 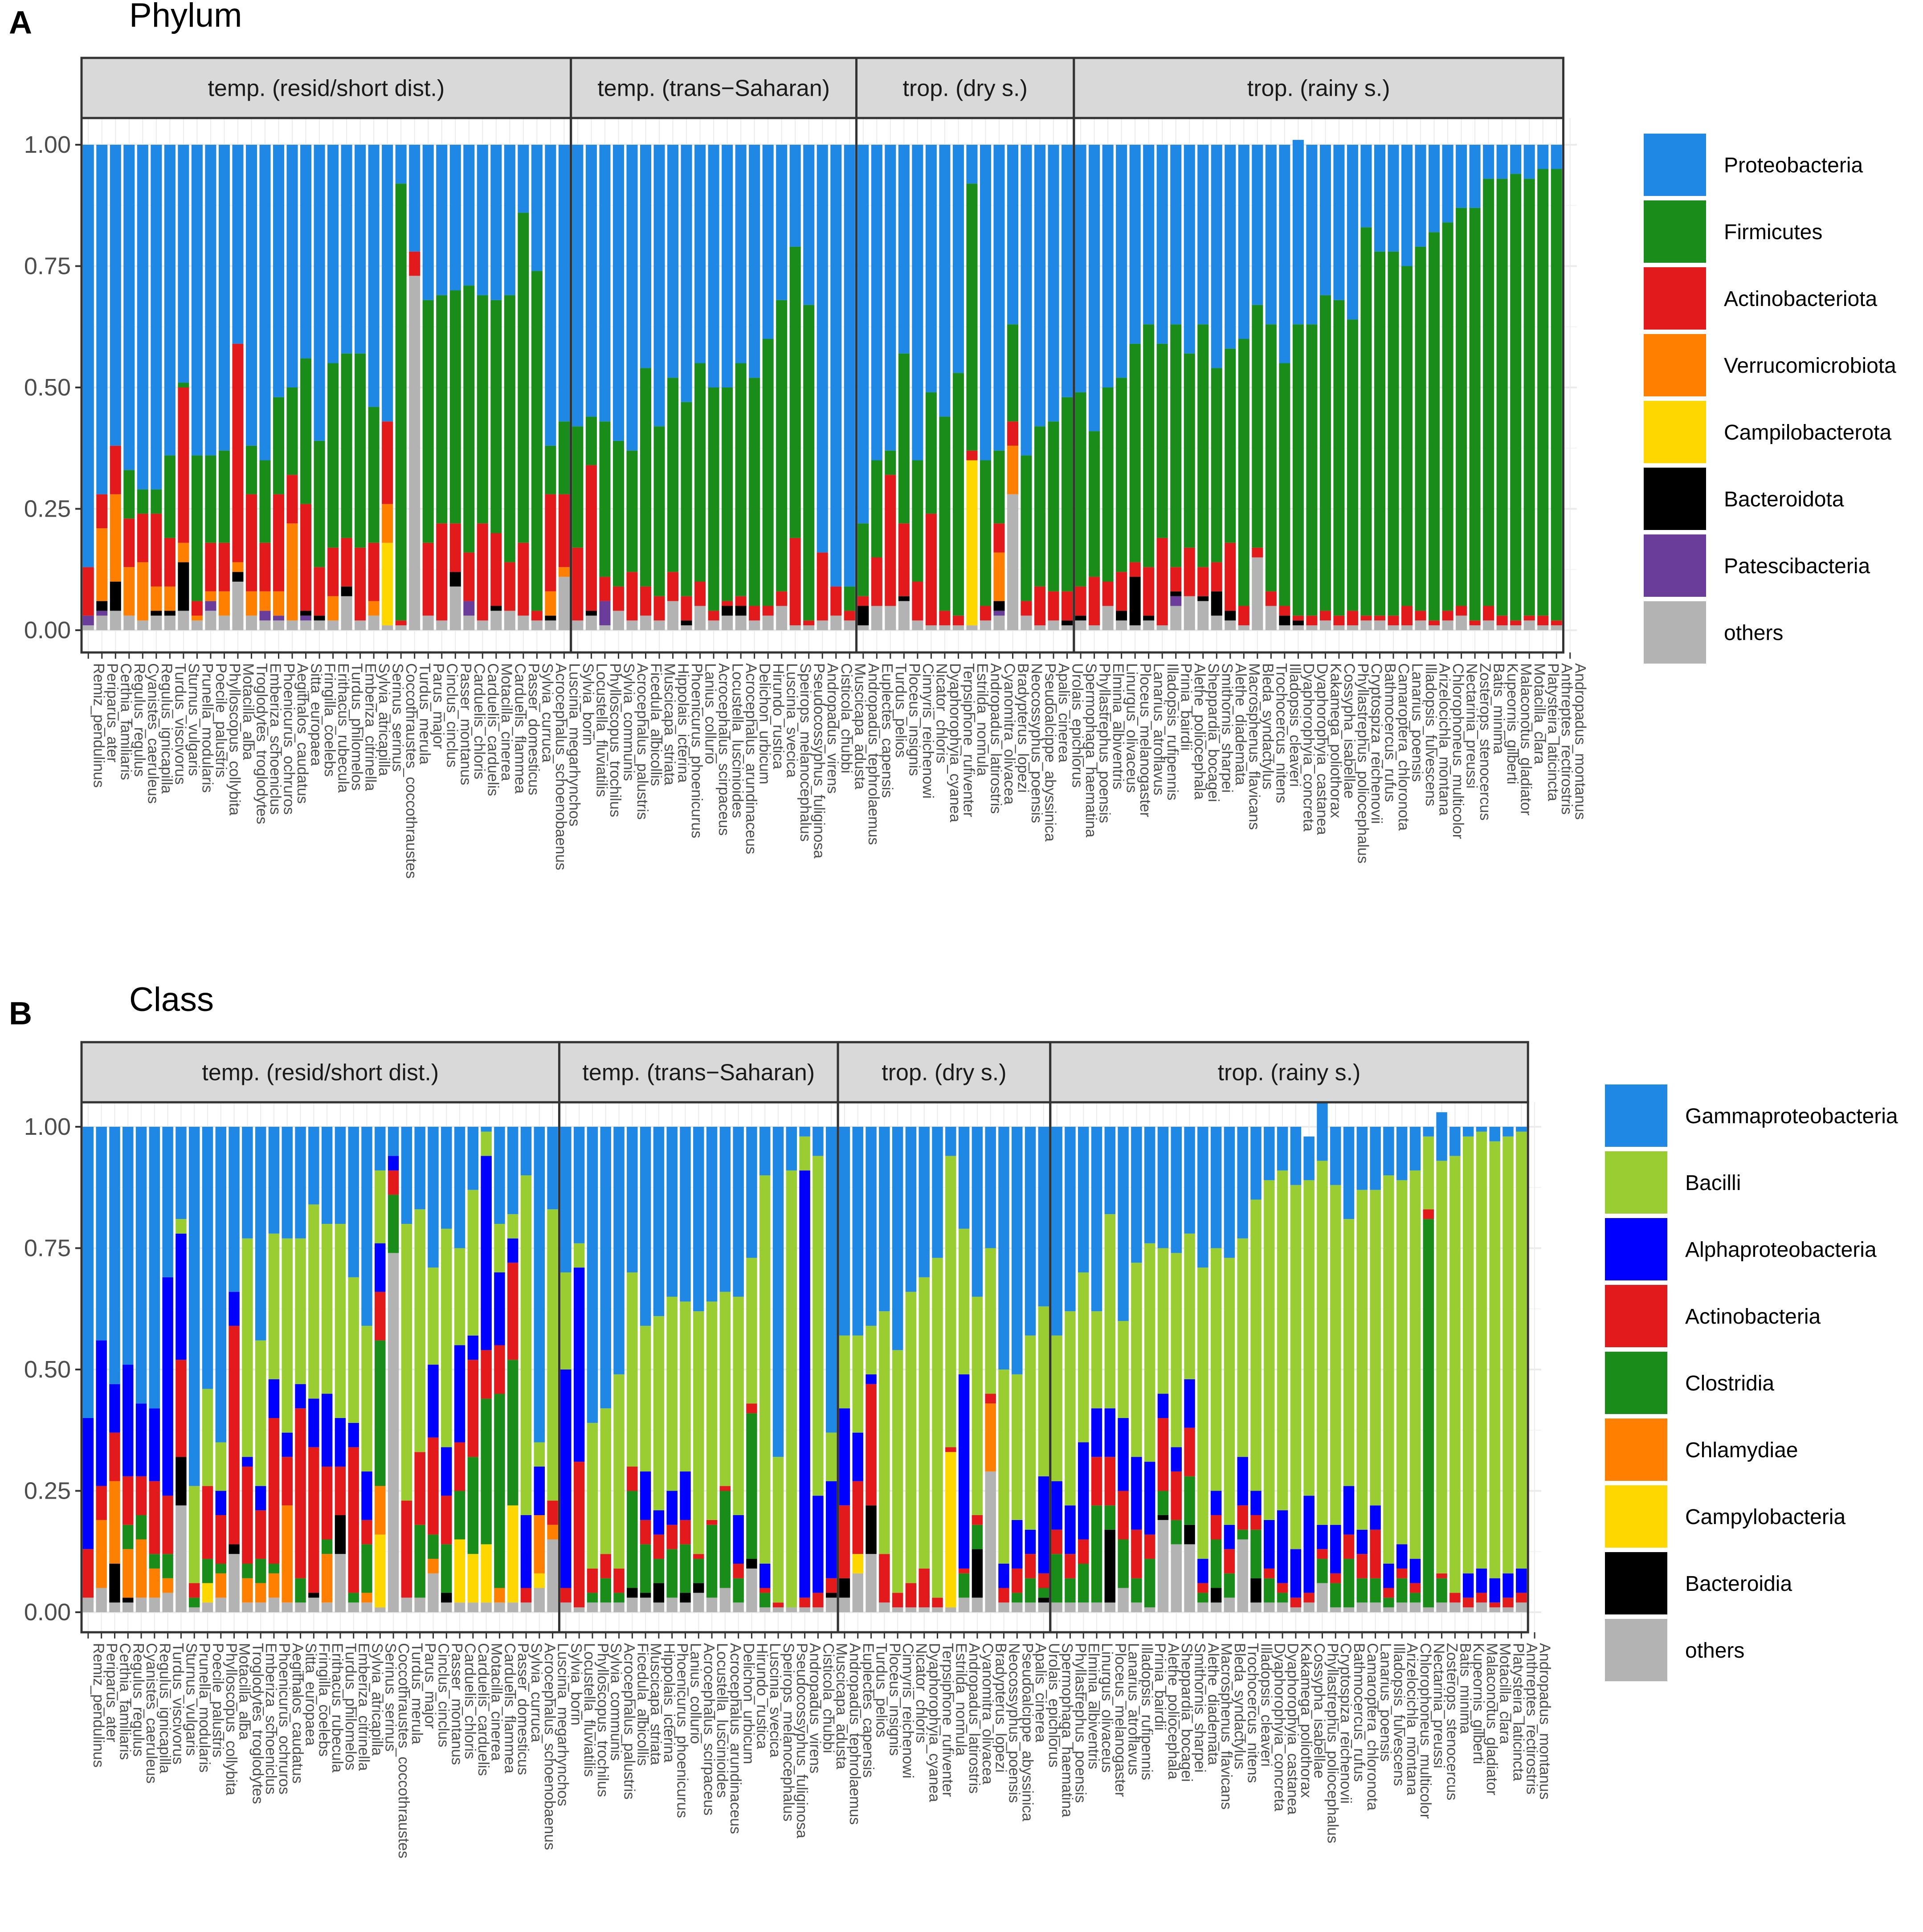 What do you see at coordinates (1133, 1709) in the screenshot?
I see `x-tick-label: Lanarius_atroflavus` at bounding box center [1133, 1709].